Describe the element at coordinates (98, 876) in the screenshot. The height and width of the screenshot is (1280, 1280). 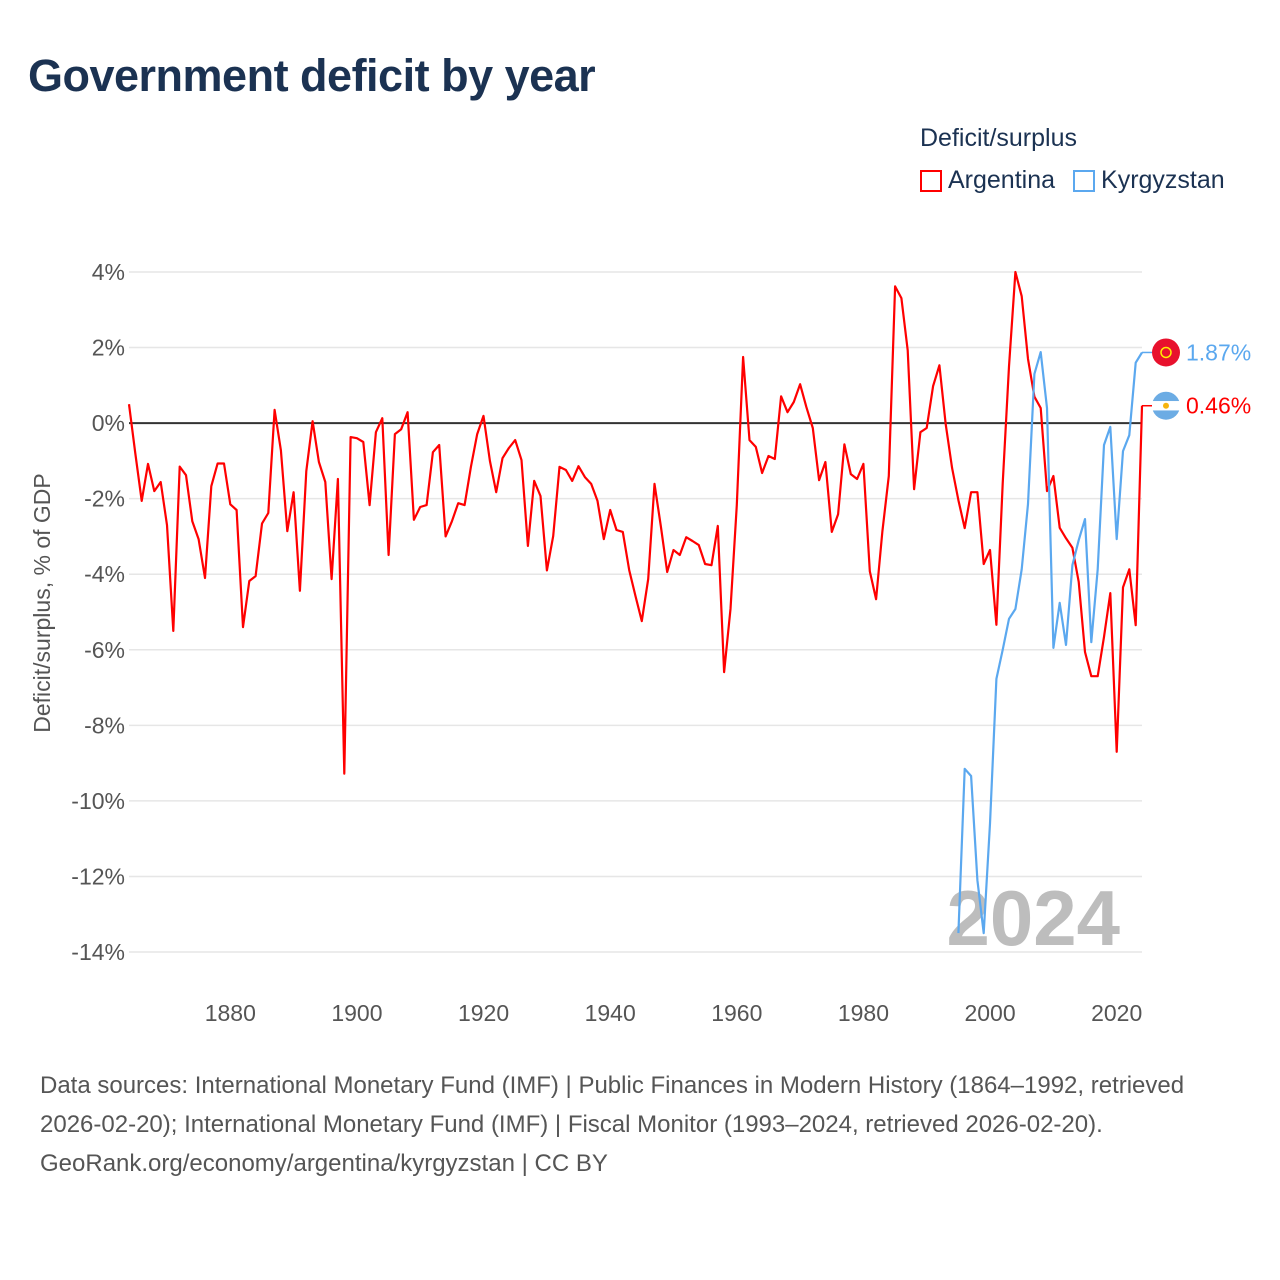
I see `y-tick-label: -12%` at that location.